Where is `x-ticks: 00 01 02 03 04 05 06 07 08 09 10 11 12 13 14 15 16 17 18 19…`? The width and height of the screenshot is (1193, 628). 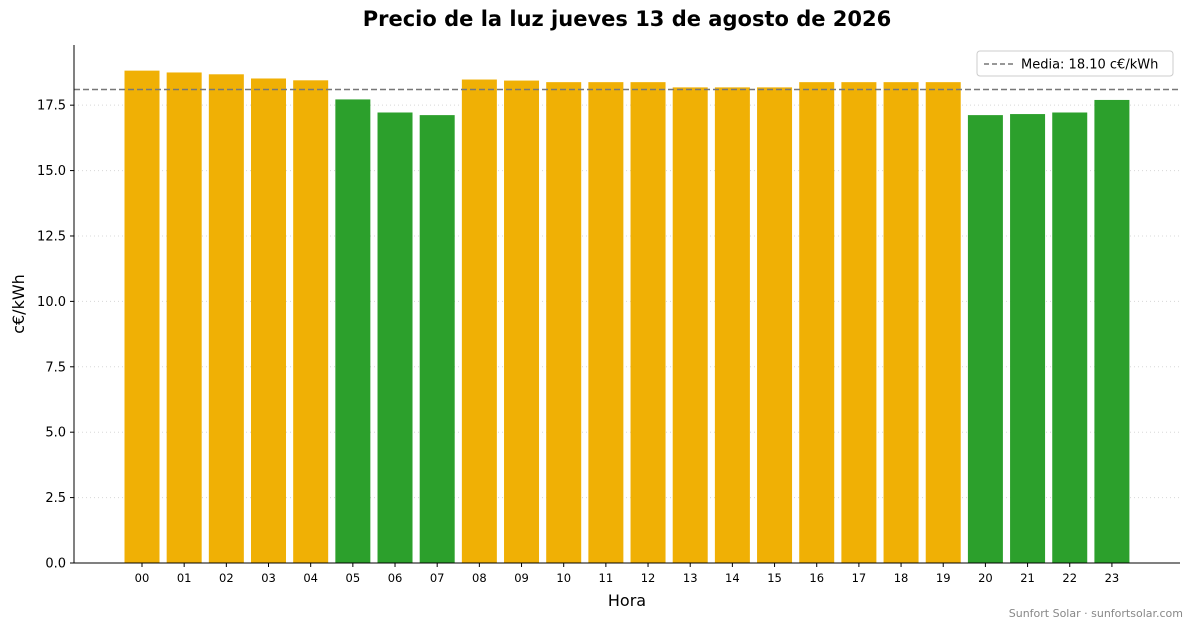 x-ticks: 00 01 02 03 04 05 06 07 08 09 10 11 12 13 14 15 16 17 18 19… is located at coordinates (627, 574).